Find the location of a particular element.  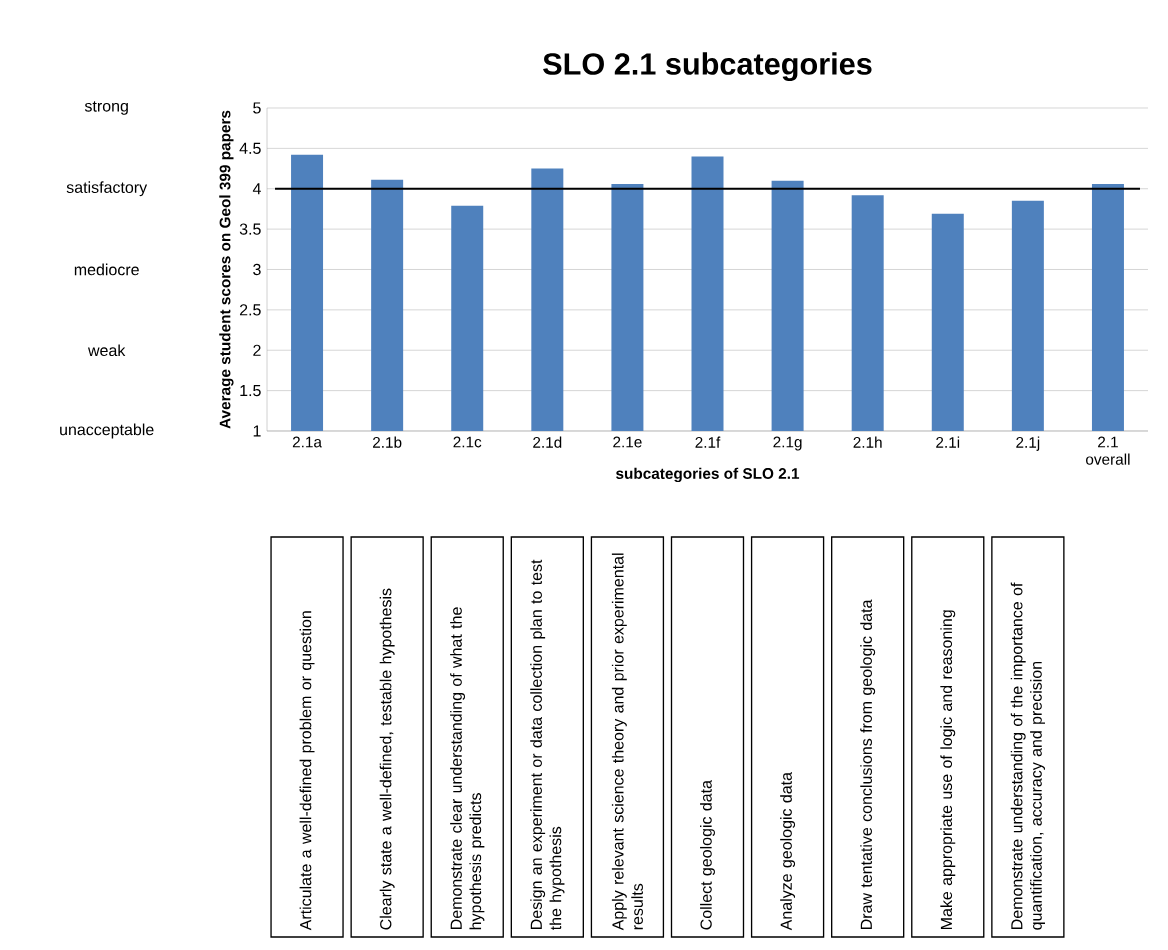

x-tick-label: 2.1i is located at coordinates (948, 442).